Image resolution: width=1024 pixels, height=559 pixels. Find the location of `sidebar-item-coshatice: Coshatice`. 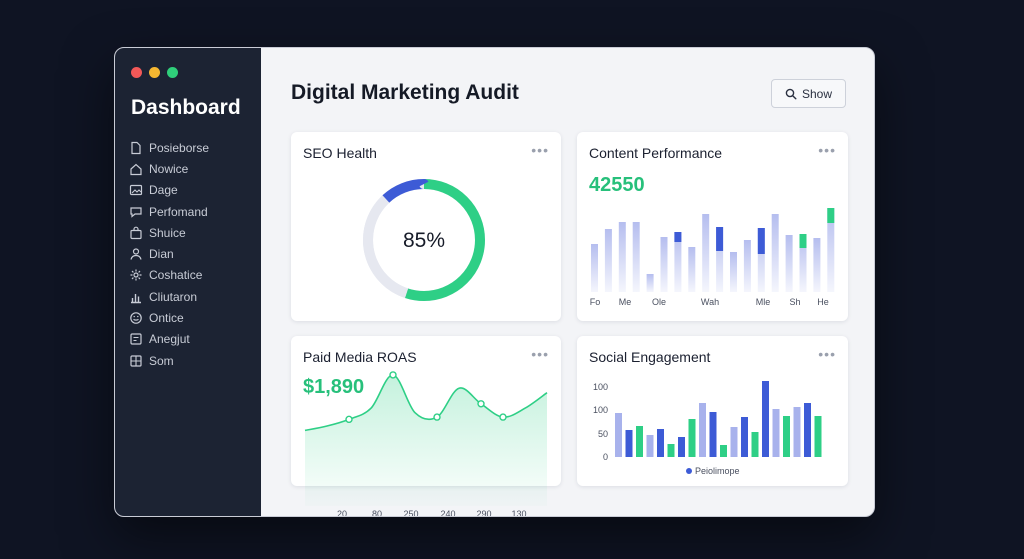

sidebar-item-coshatice: Coshatice is located at coordinates (169, 275).